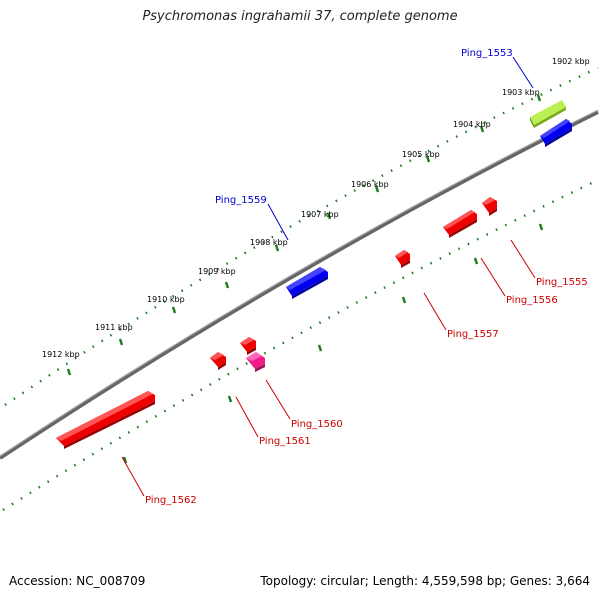 Image resolution: width=600 pixels, height=600 pixels. Describe the element at coordinates (317, 424) in the screenshot. I see `gene-label-ping-1560: Ping_1560` at that location.